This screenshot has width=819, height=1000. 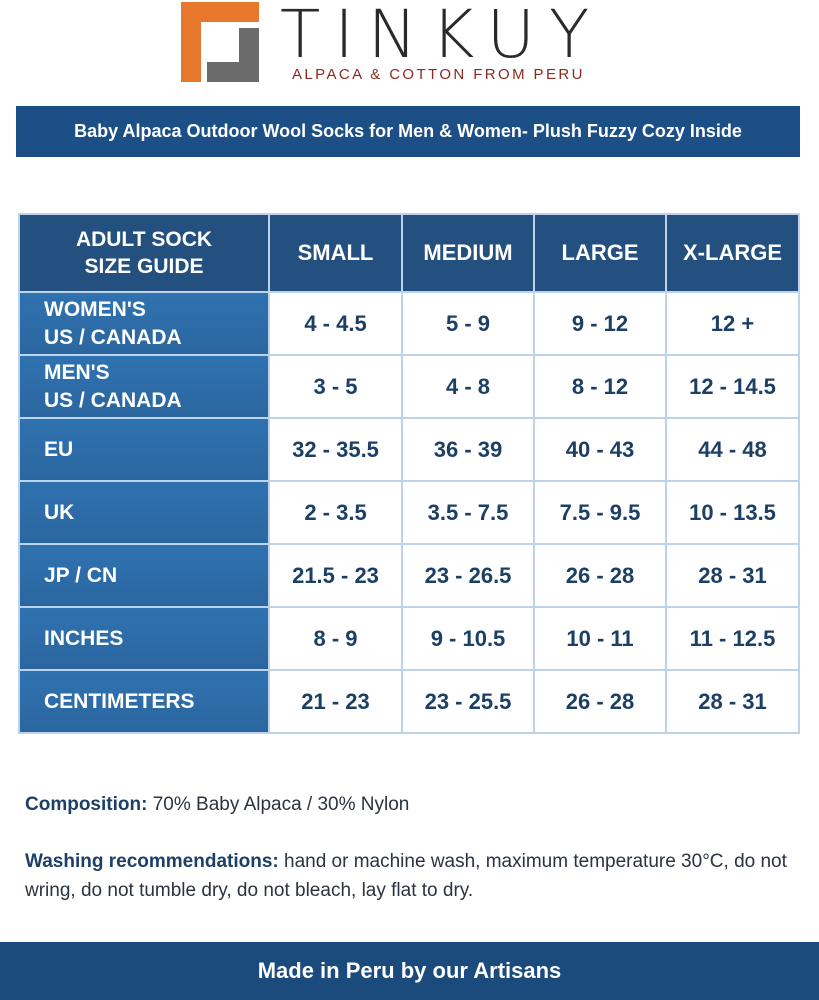 What do you see at coordinates (600, 512) in the screenshot?
I see `size-cell: 7.5 - 9.5` at bounding box center [600, 512].